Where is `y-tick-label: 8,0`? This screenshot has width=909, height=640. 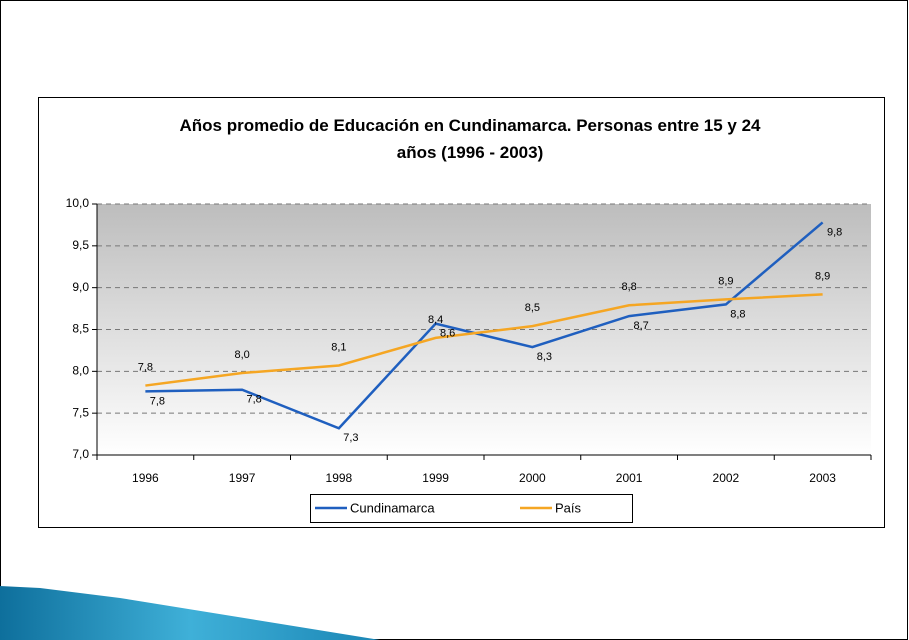
y-tick-label: 8,0 is located at coordinates (80, 371).